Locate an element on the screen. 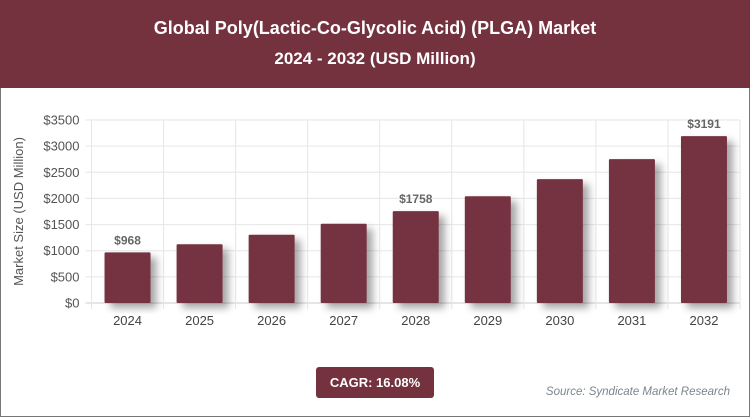 The image size is (750, 417). y-tick-label: $1000 is located at coordinates (61, 250).